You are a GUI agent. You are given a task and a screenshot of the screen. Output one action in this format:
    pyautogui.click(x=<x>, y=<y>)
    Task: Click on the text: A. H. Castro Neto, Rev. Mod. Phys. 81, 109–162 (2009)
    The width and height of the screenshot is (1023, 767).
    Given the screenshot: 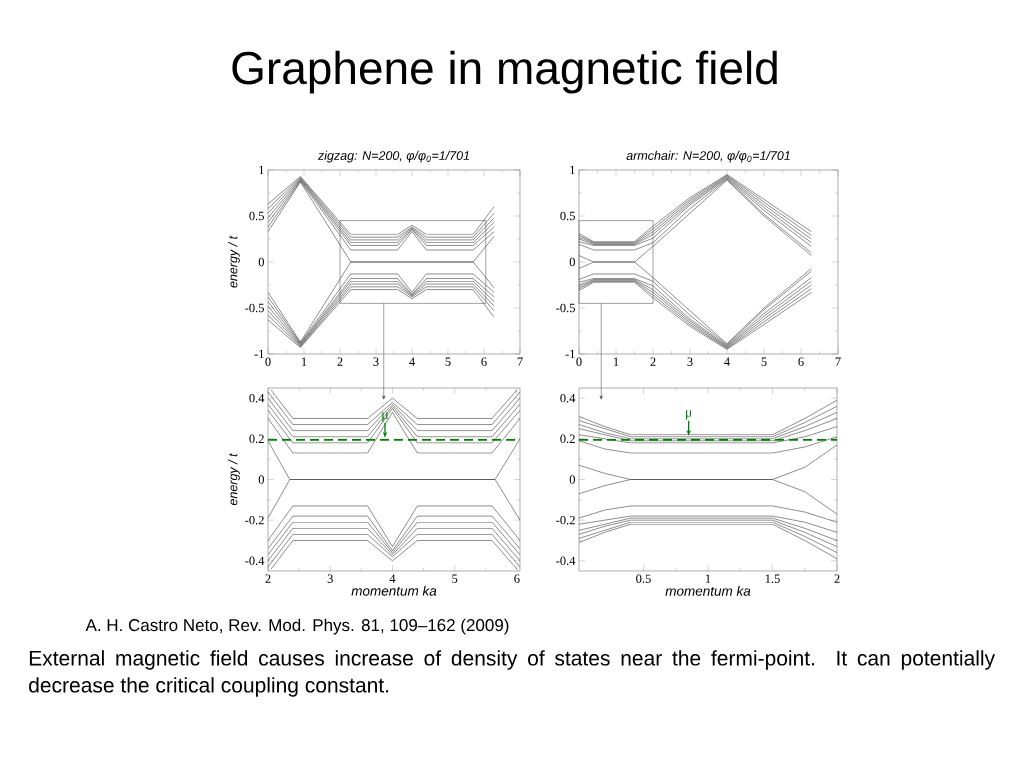 What is the action you would take?
    pyautogui.click(x=297, y=626)
    